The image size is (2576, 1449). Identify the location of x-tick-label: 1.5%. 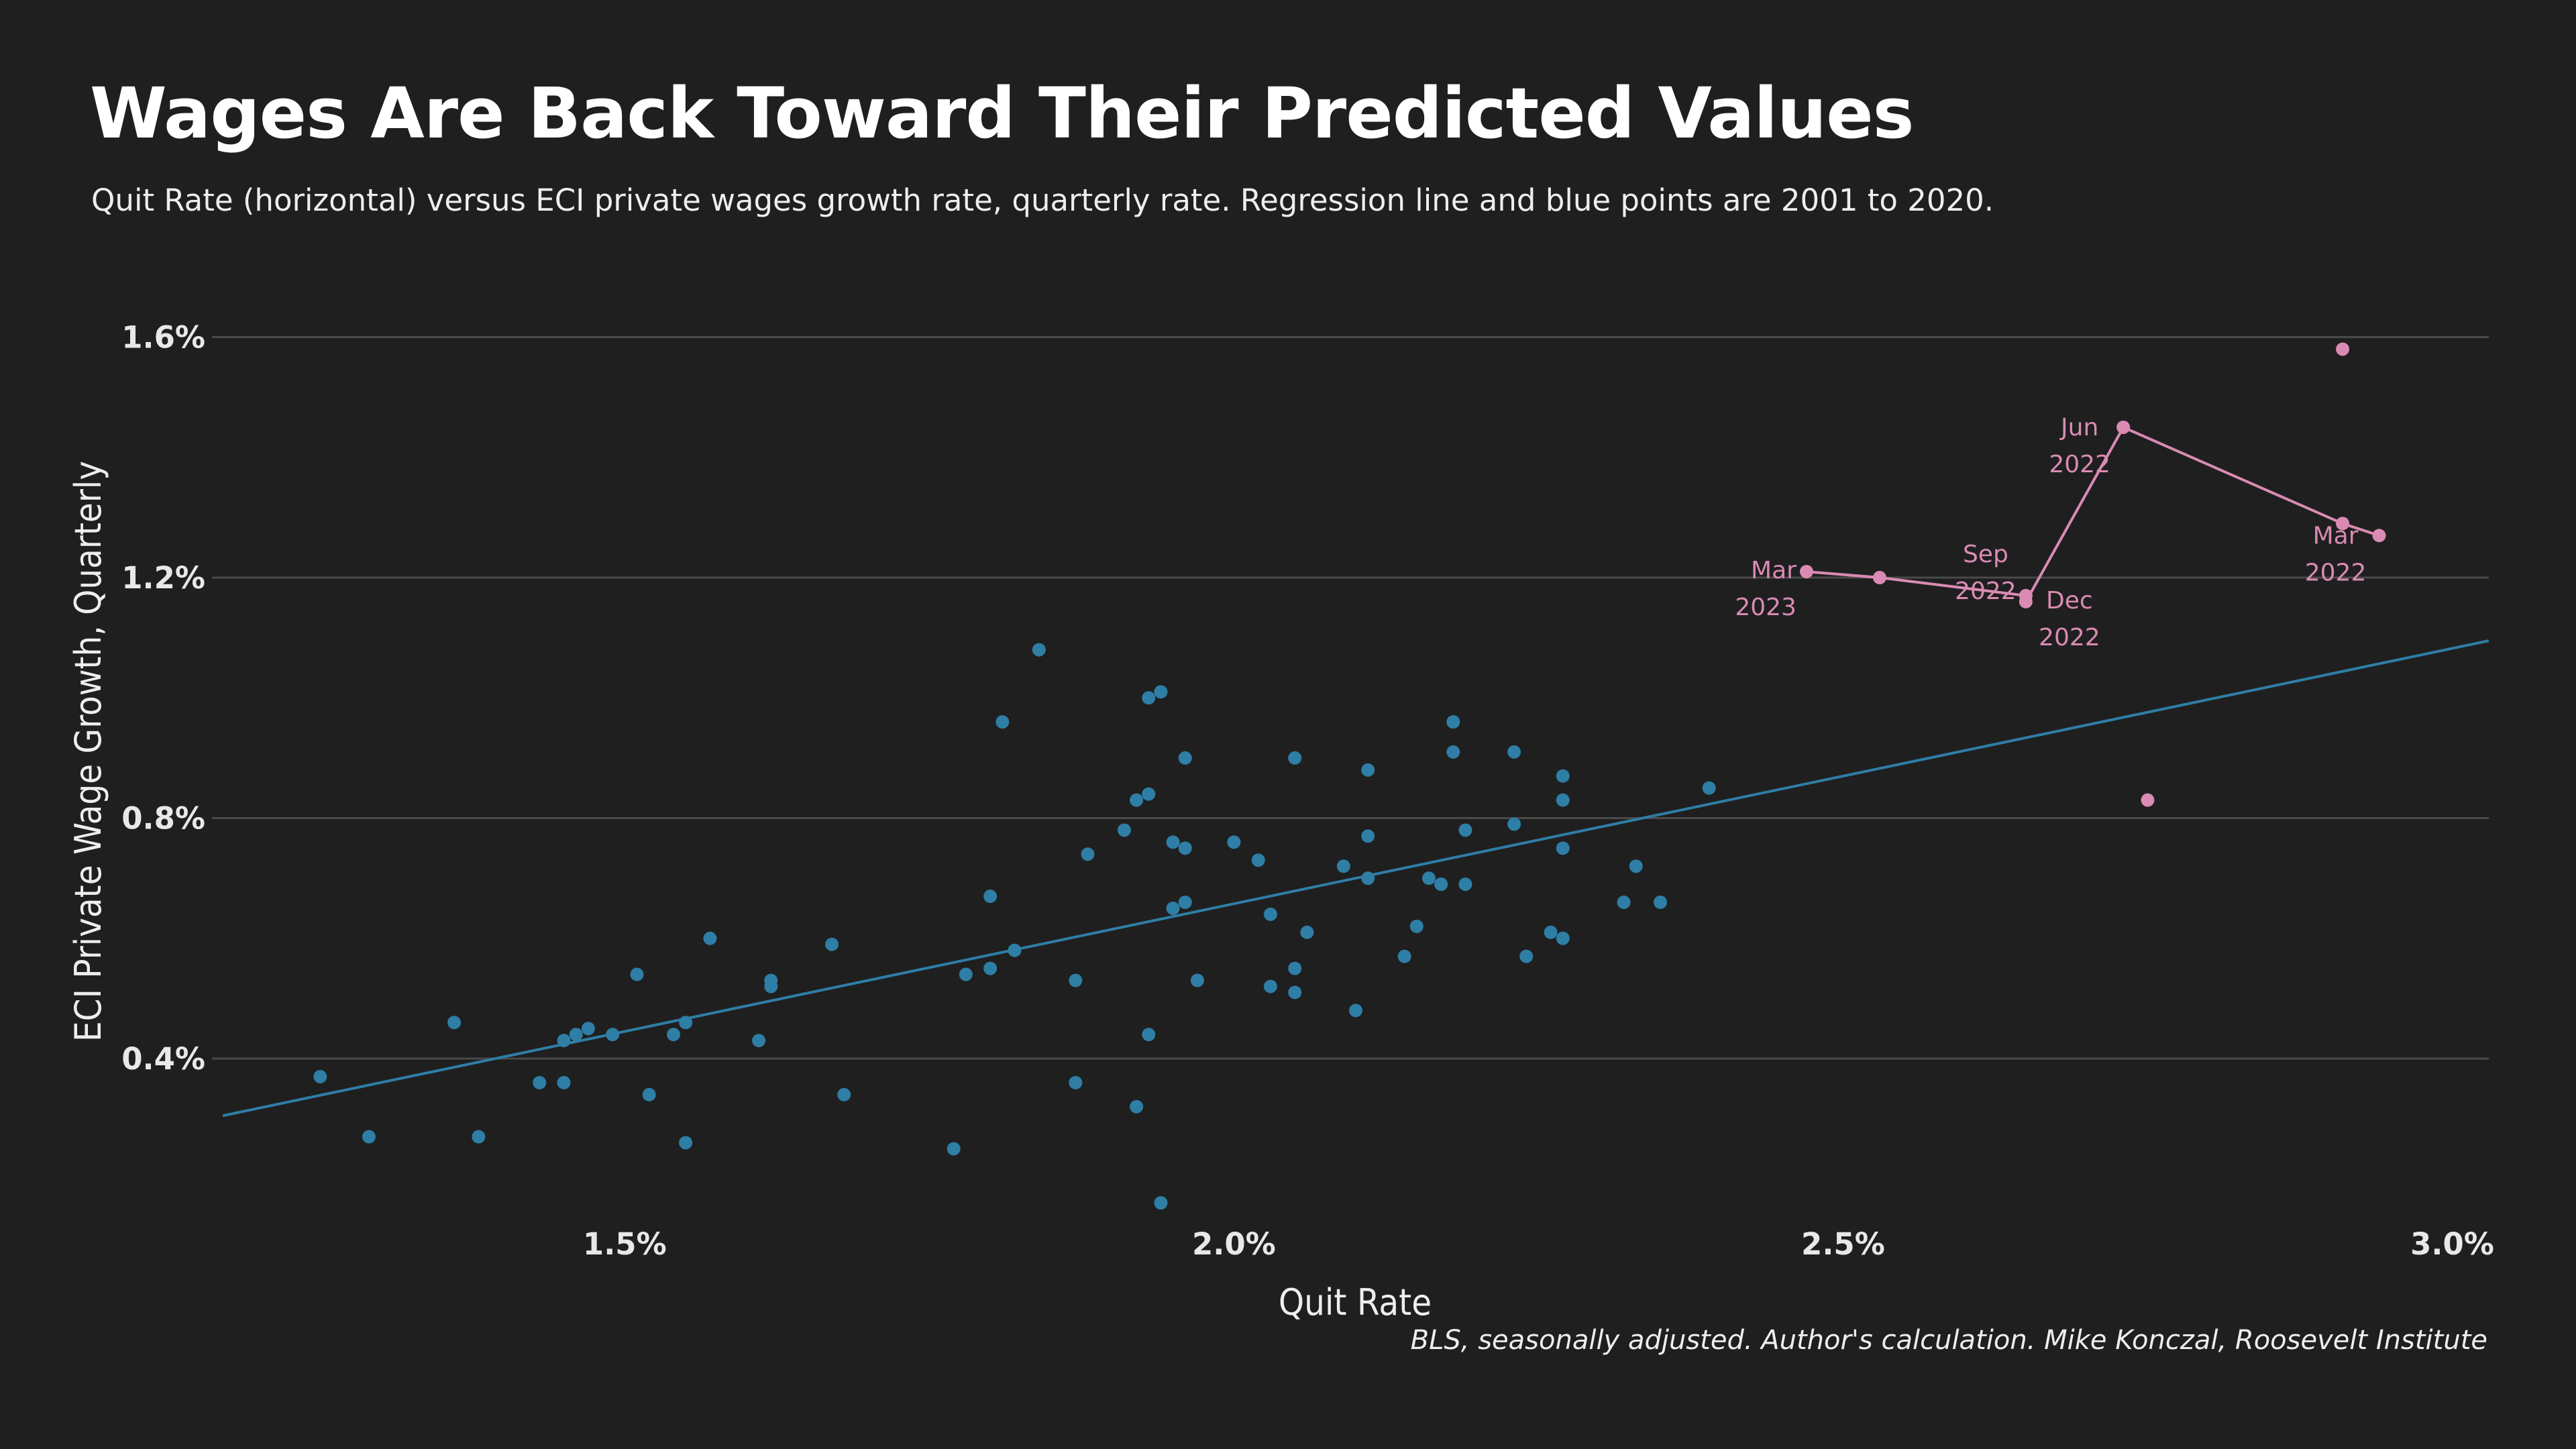
(625, 1244).